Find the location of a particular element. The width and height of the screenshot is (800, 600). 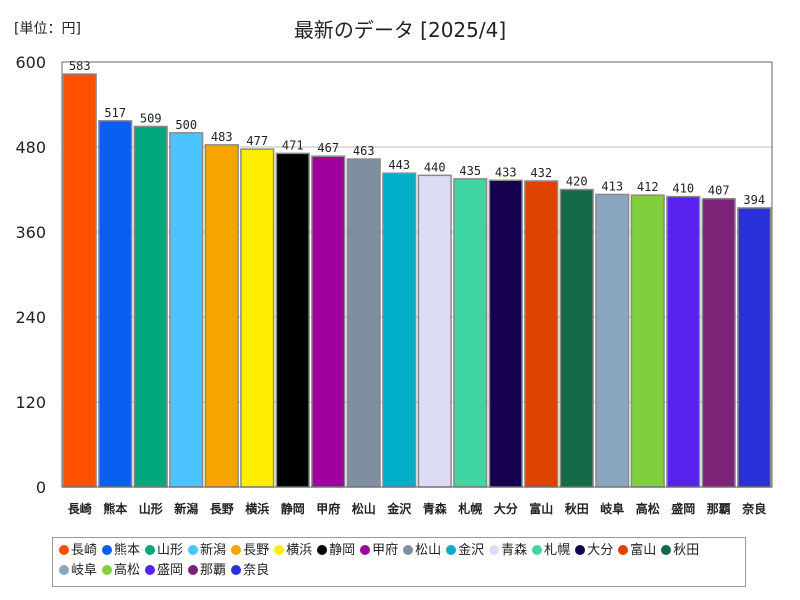

y-tick-label: 480 is located at coordinates (30, 147).